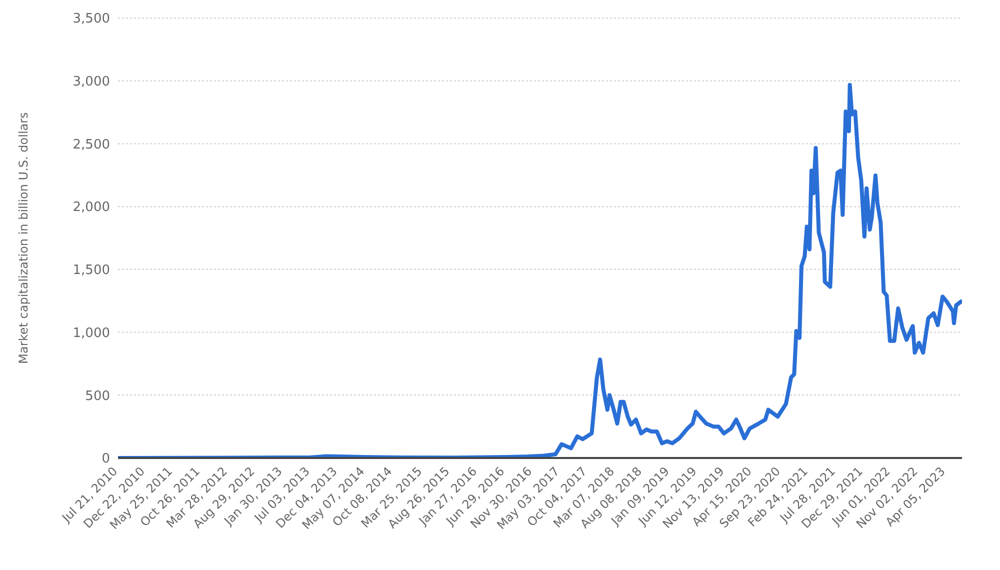 This screenshot has width=1000, height=570. What do you see at coordinates (106, 459) in the screenshot?
I see `y-tick-label: 0` at bounding box center [106, 459].